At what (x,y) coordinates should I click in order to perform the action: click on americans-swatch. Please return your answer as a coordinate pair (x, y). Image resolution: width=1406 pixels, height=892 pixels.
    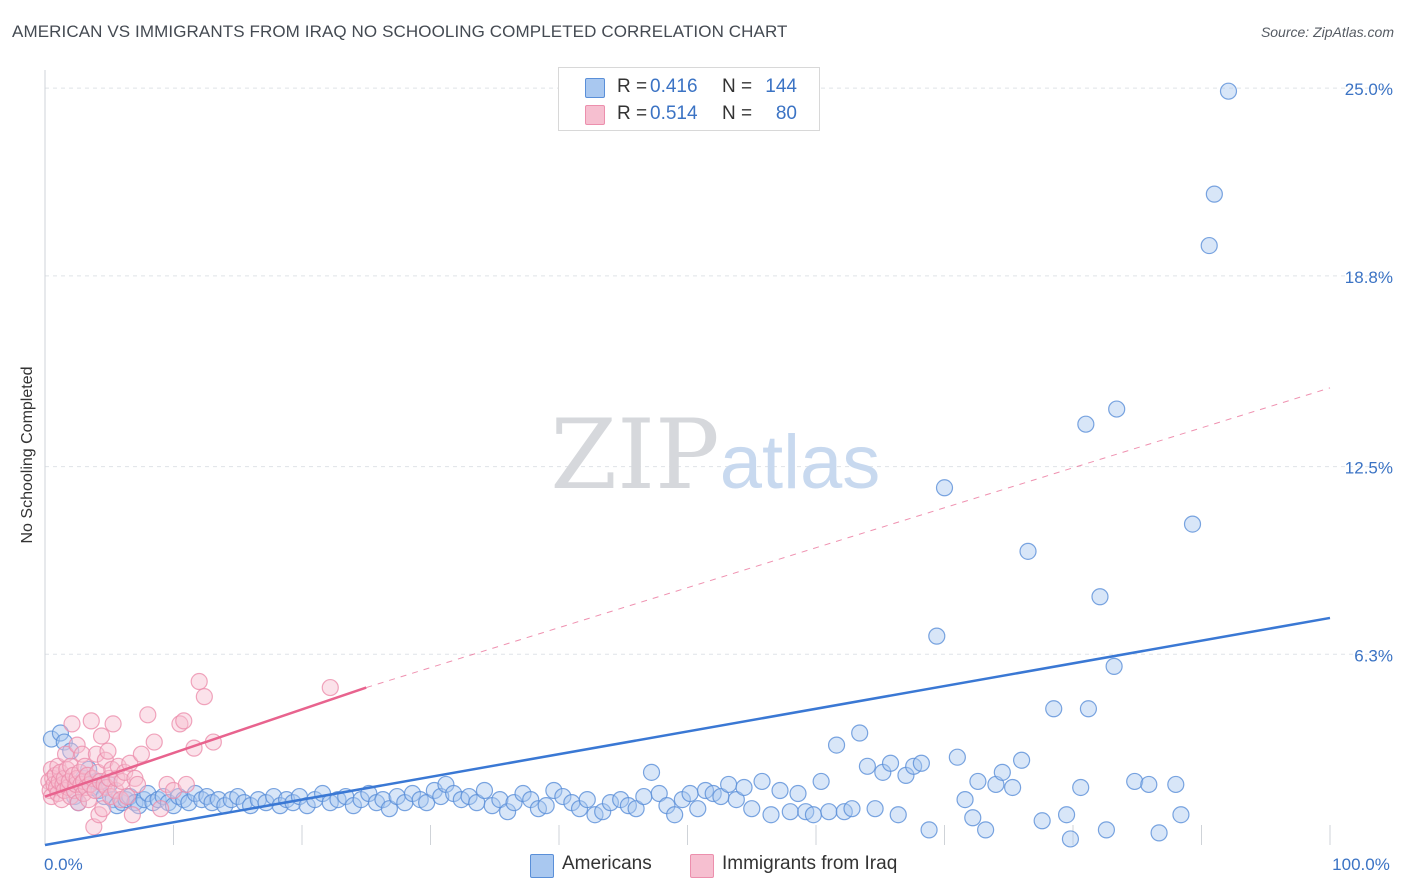
    Looking at the image, I should click on (595, 88).